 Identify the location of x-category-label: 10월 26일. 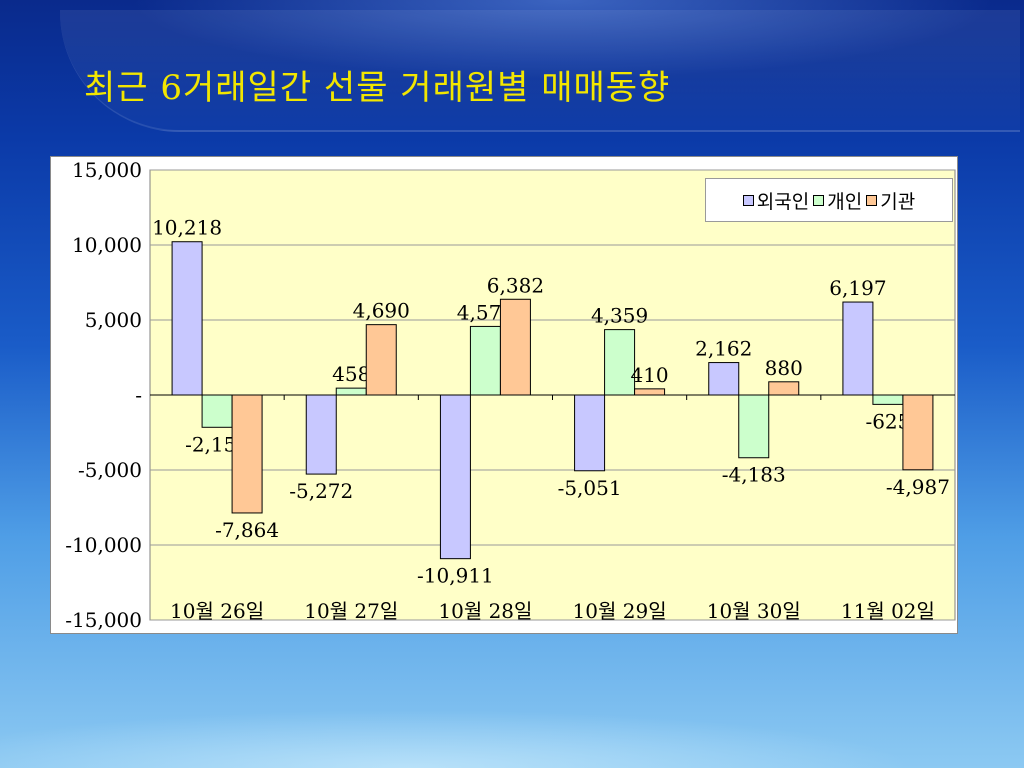
(217, 611).